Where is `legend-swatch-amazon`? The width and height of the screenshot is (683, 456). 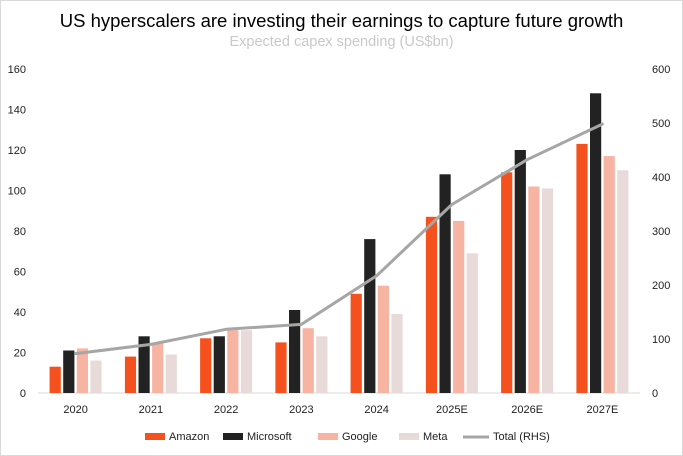
legend-swatch-amazon is located at coordinates (155, 436).